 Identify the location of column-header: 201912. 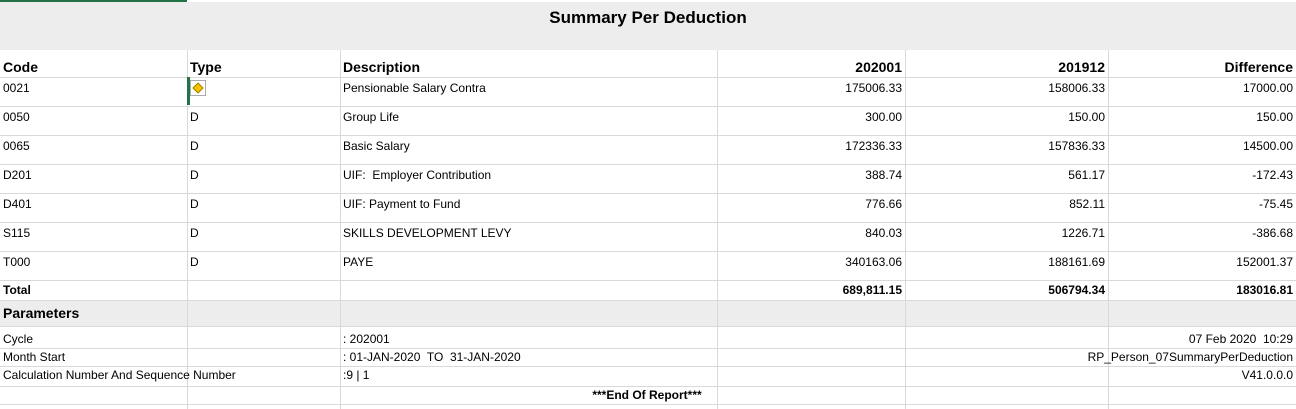
(1081, 66).